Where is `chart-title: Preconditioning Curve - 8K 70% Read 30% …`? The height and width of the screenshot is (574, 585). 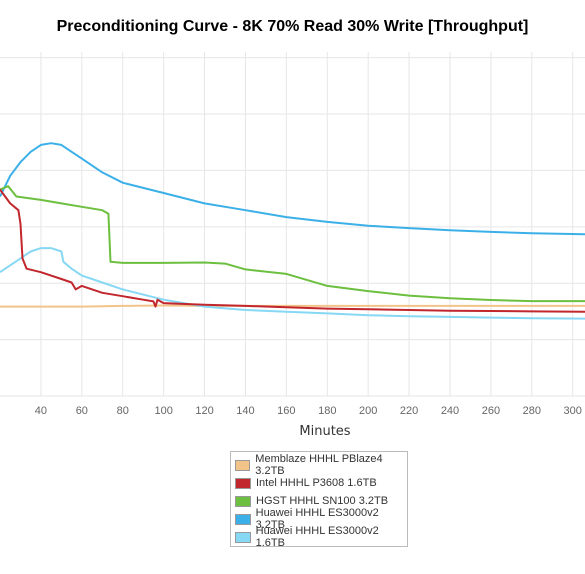 chart-title: Preconditioning Curve - 8K 70% Read 30% … is located at coordinates (292, 26).